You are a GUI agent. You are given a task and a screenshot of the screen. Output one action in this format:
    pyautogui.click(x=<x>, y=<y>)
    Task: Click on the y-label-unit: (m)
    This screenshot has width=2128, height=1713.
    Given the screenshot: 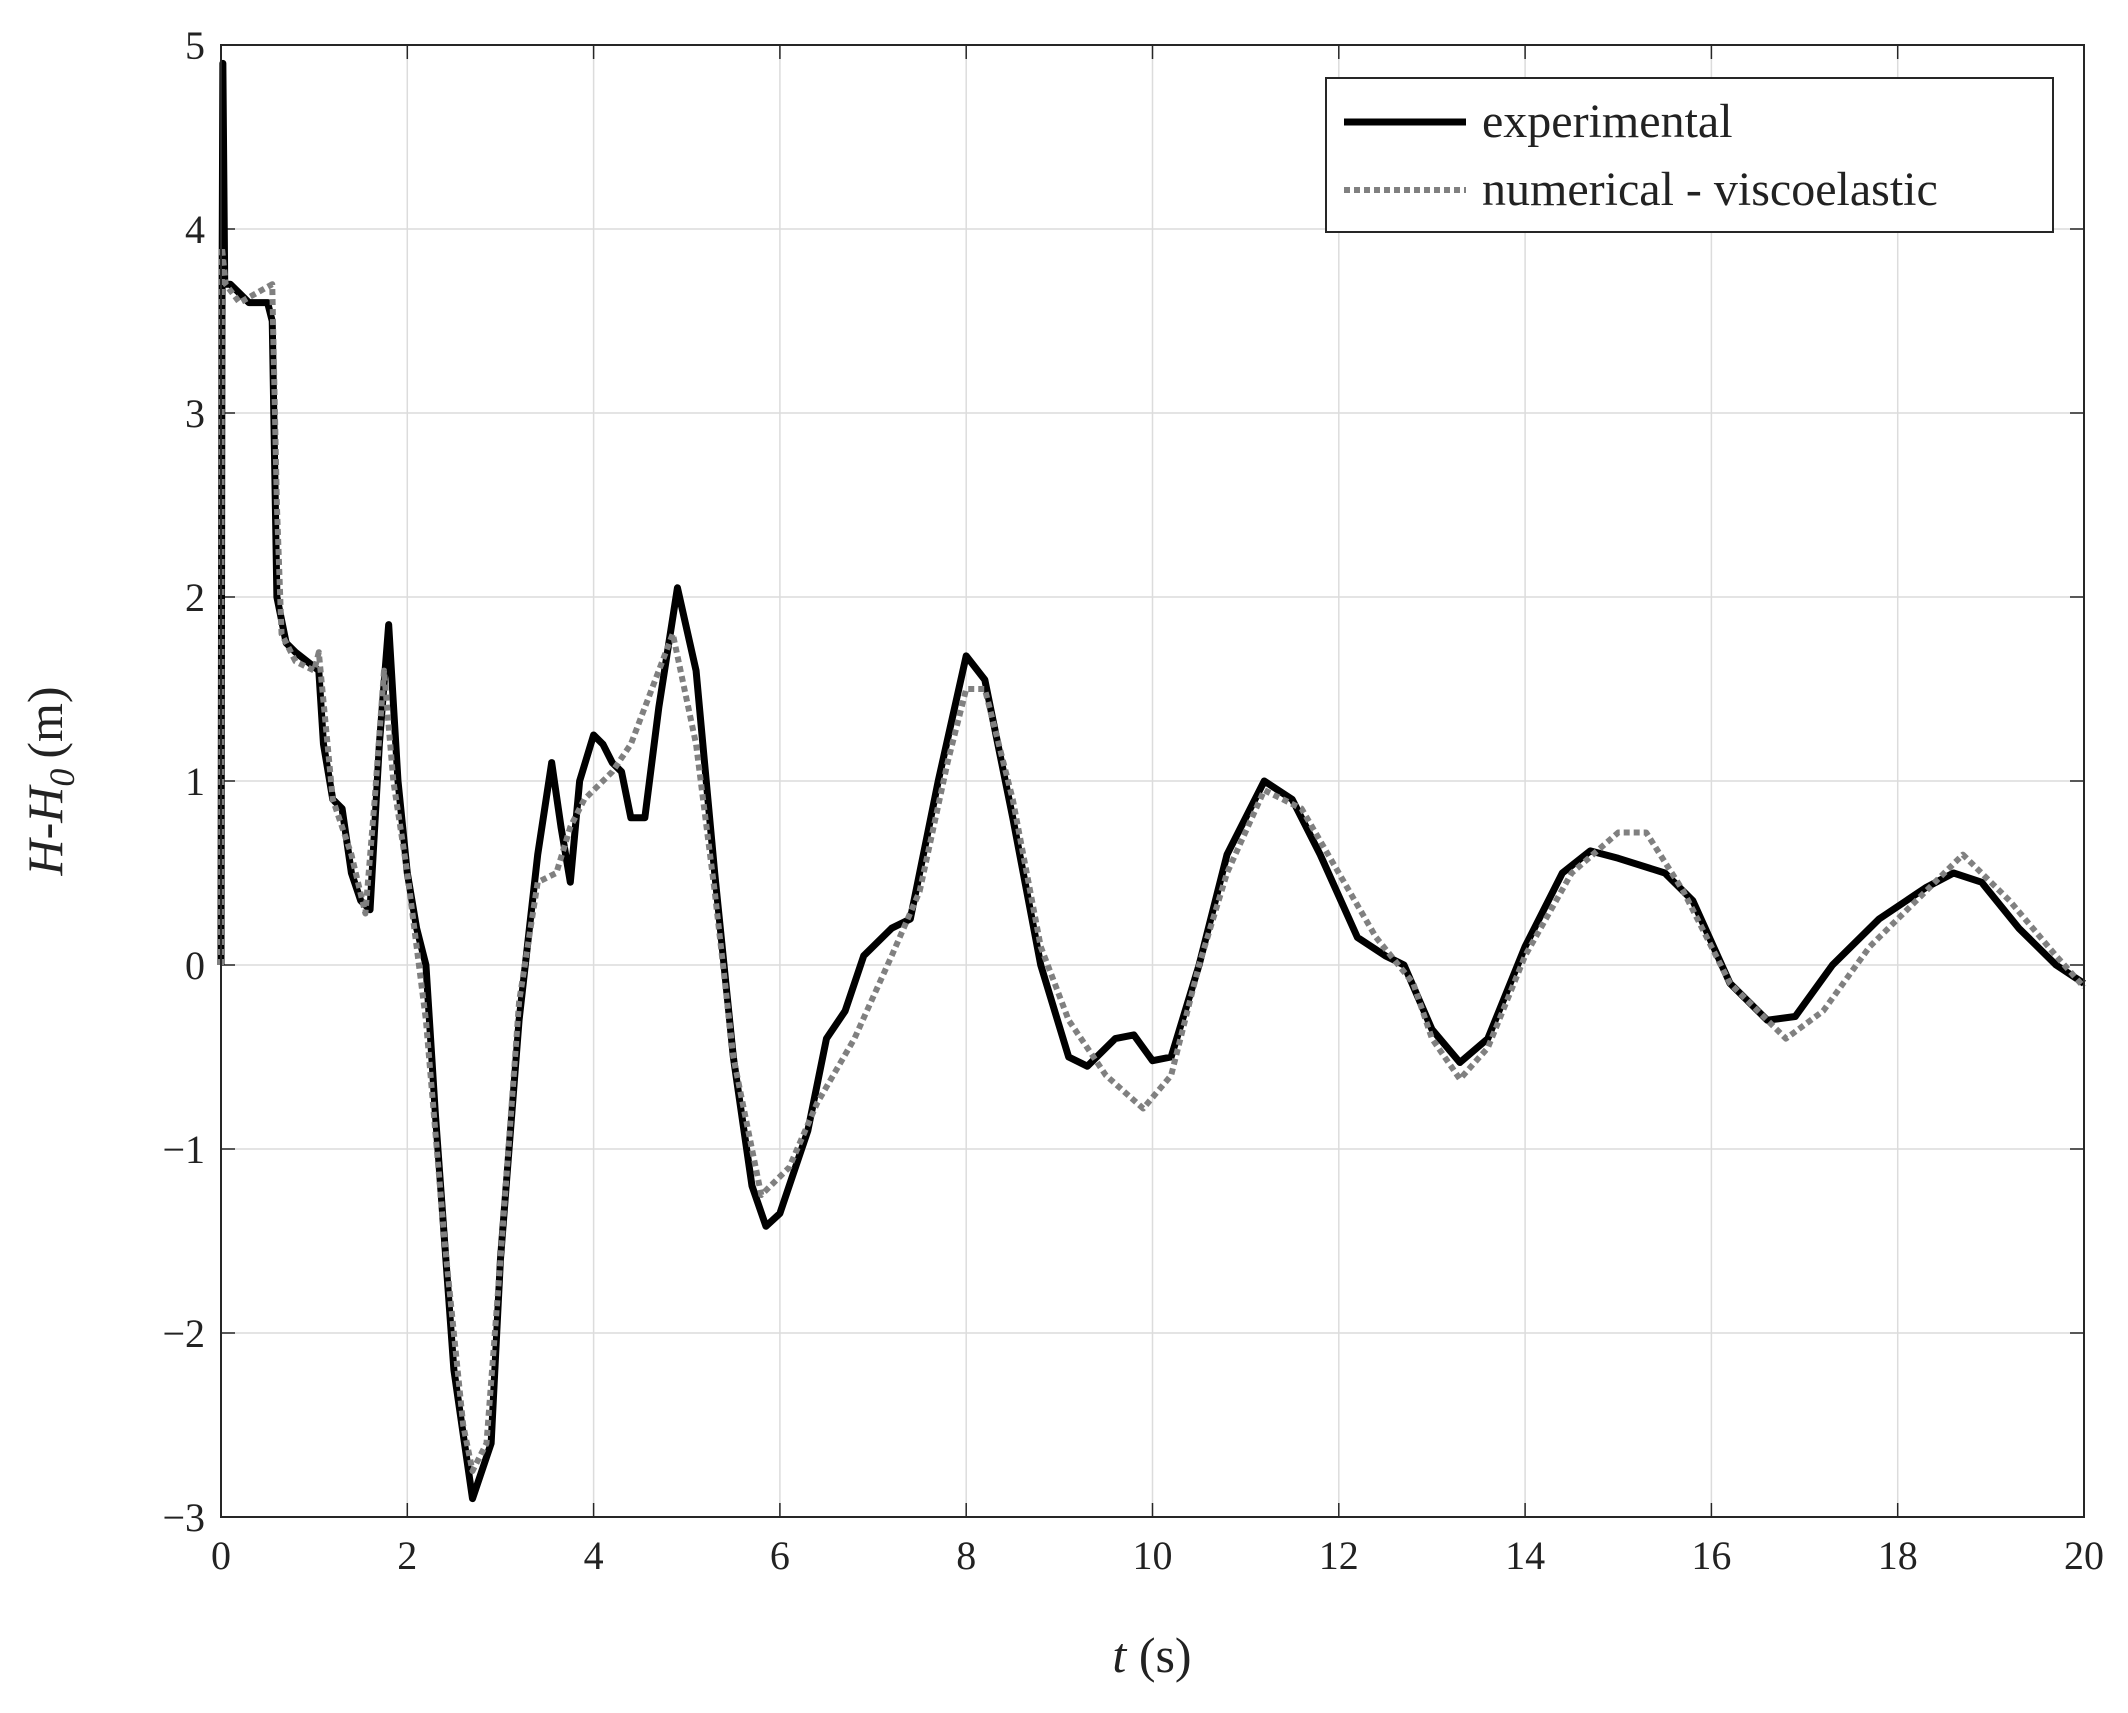 What is the action you would take?
    pyautogui.click(x=45, y=722)
    